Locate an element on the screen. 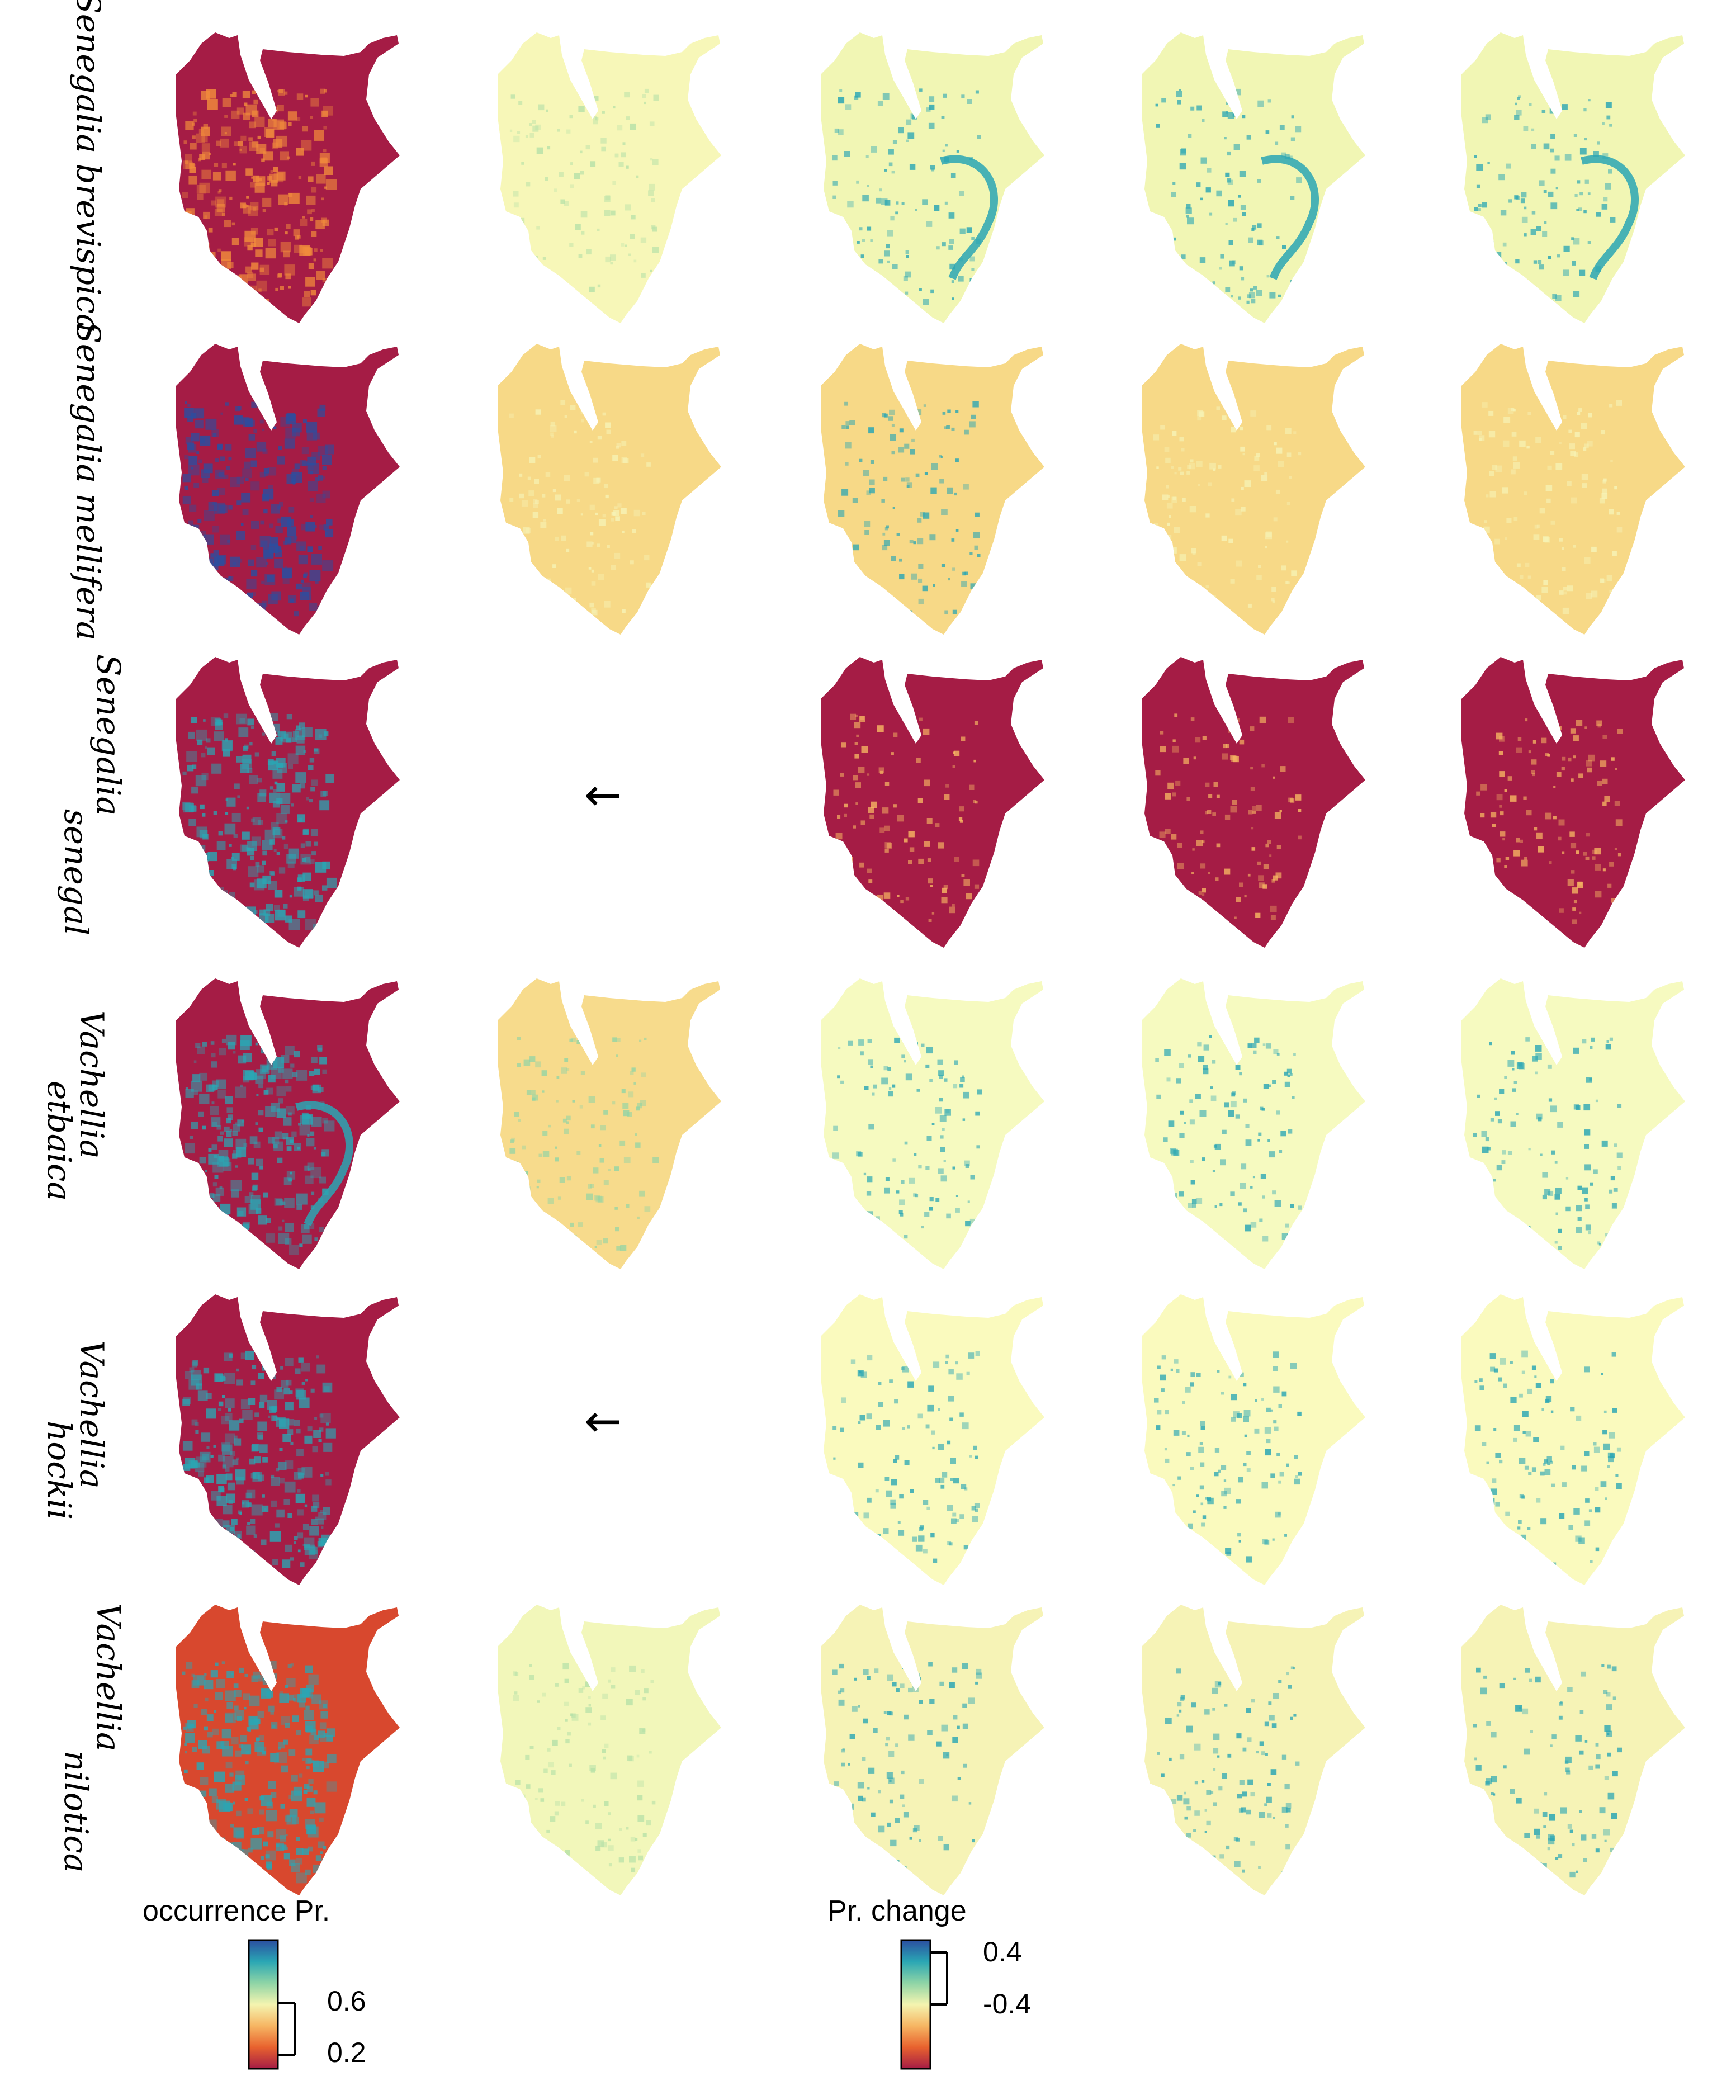  map-panel-r1-c2 is located at coordinates (609, 177).